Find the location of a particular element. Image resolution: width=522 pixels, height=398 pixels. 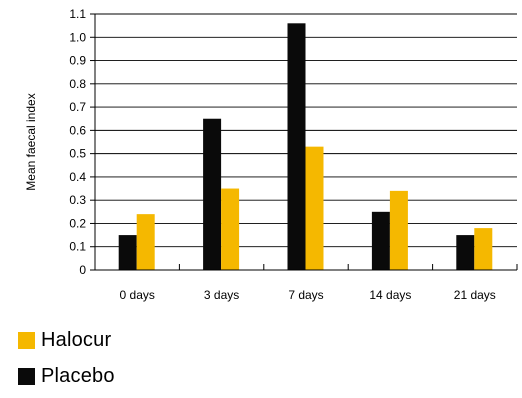

legend-item-halocur: Halocur is located at coordinates (66, 340).